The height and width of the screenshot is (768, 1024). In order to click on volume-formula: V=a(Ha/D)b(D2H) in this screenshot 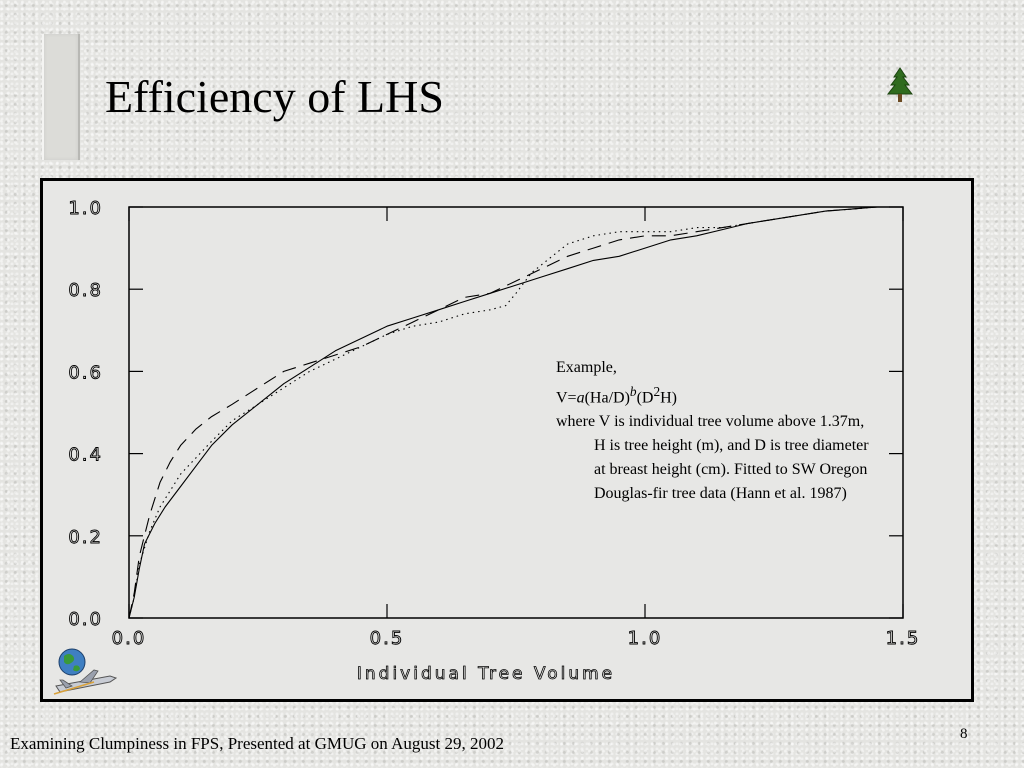, I will do `click(617, 395)`.